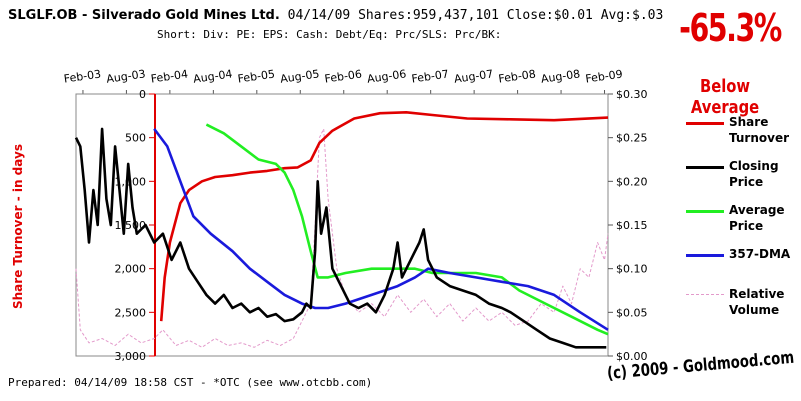  Describe the element at coordinates (742, 266) in the screenshot. I see `legend-item-357-dma: 357-DMA` at that location.